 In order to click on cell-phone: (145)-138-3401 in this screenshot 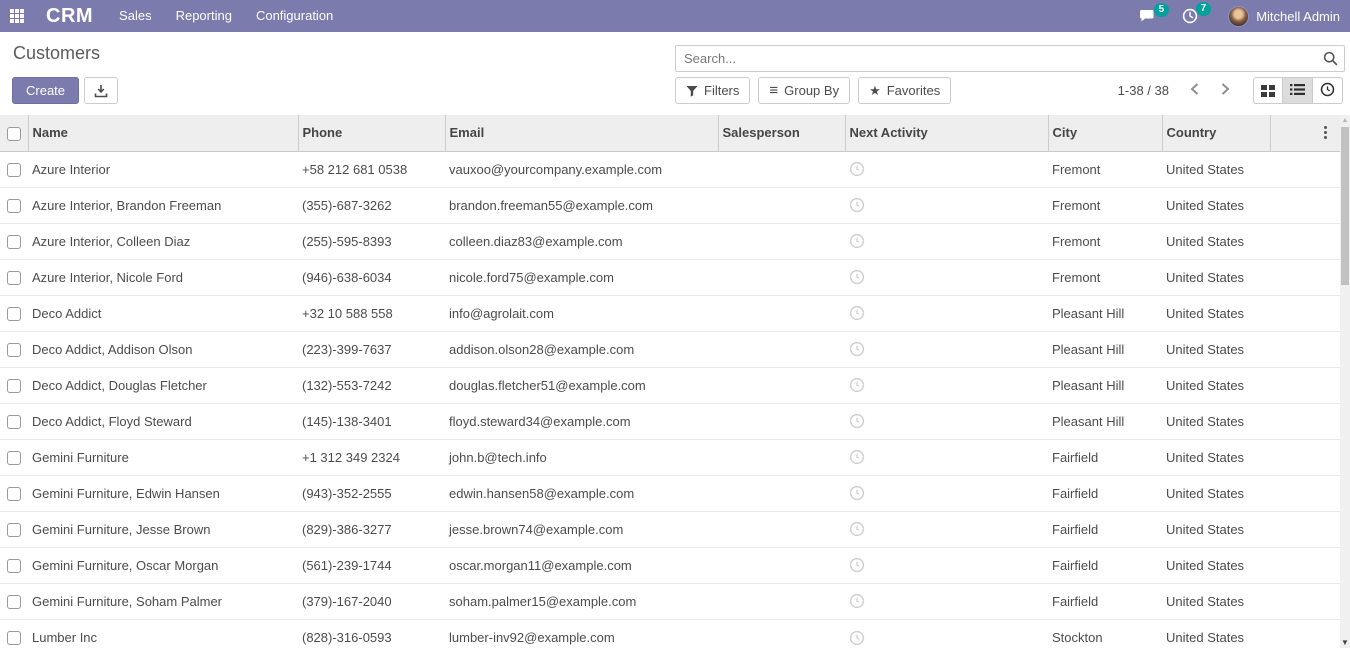, I will do `click(371, 420)`.